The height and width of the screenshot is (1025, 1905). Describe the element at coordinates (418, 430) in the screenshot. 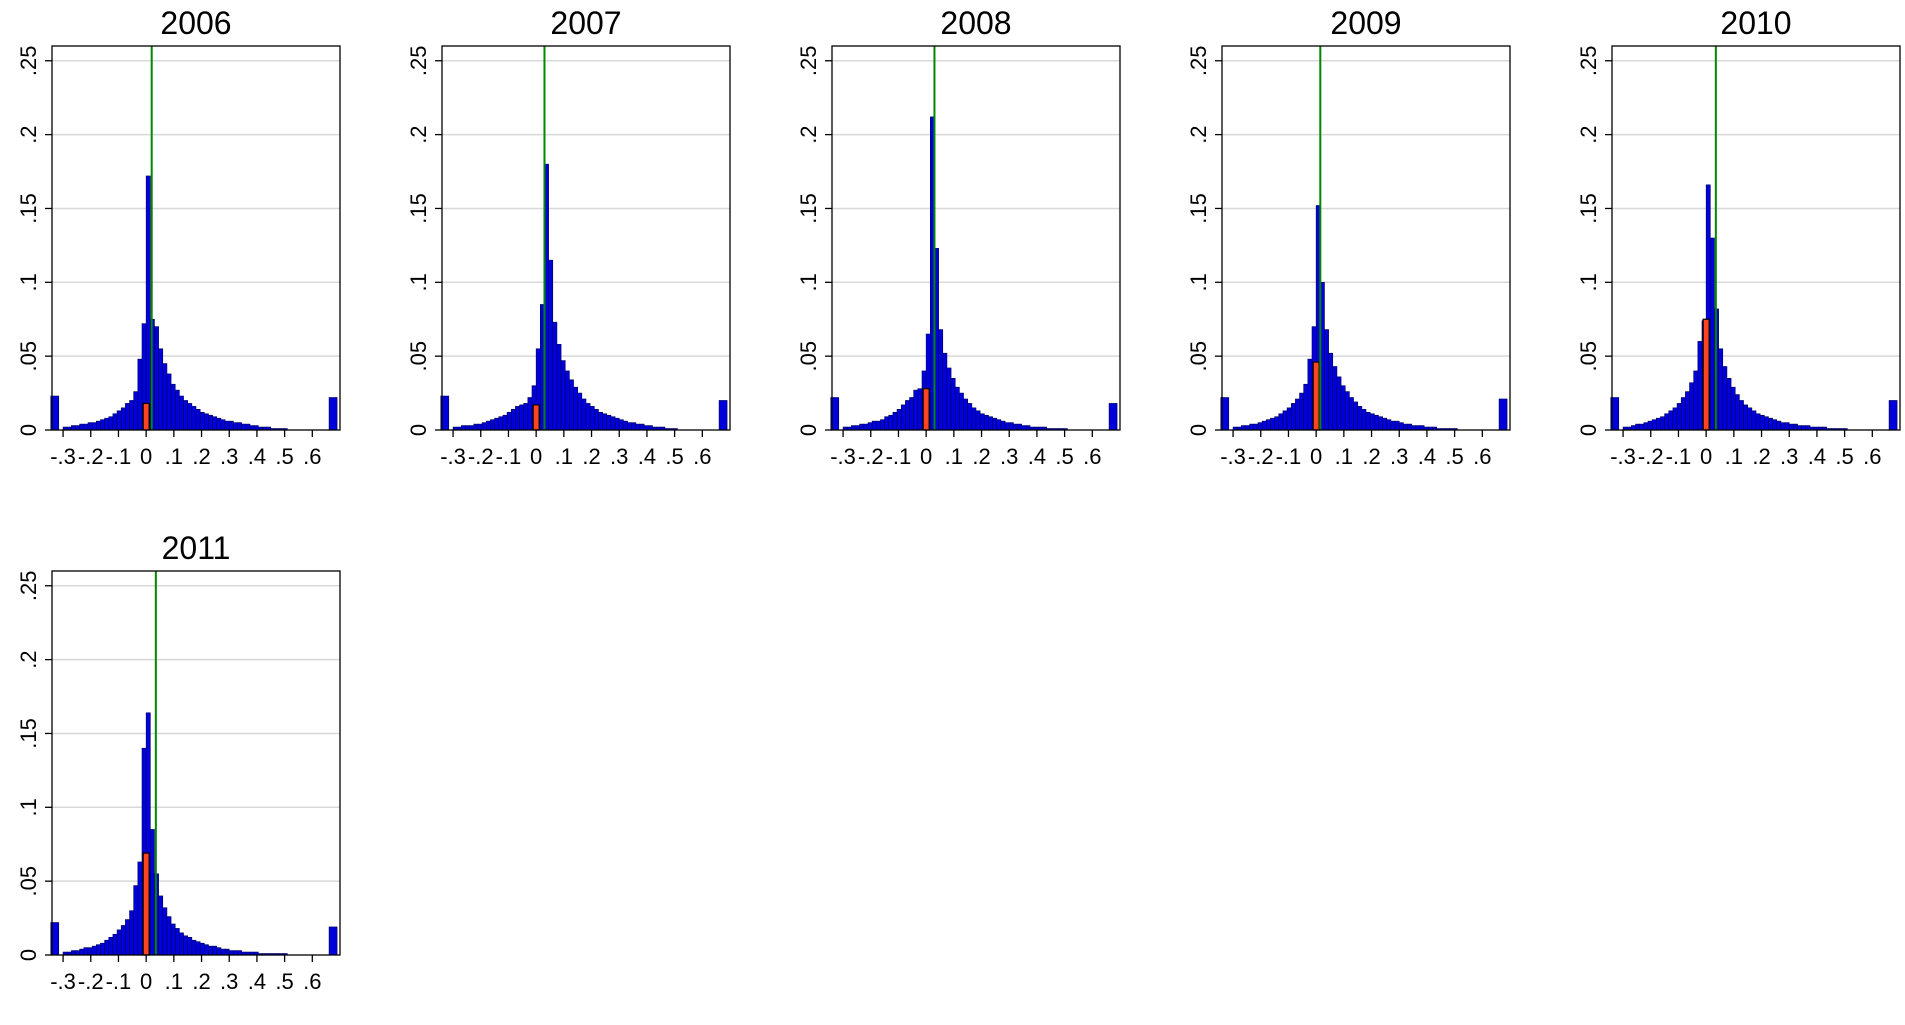

I see `y-tick-label: 0` at that location.